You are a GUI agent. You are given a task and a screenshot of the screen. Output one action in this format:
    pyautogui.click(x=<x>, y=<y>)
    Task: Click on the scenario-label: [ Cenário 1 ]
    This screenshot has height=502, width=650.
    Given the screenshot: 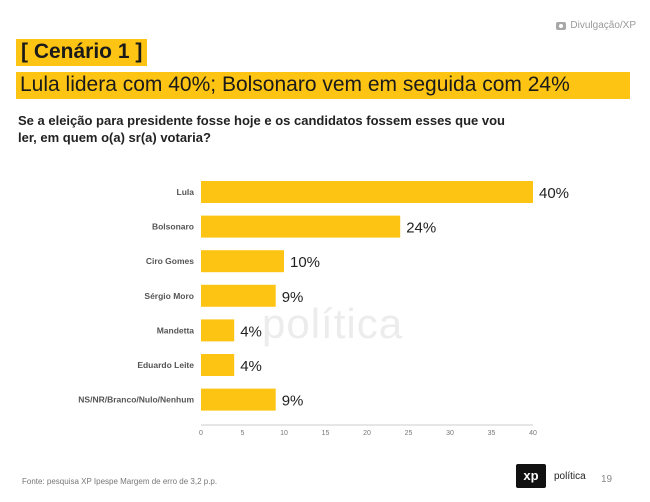 What is the action you would take?
    pyautogui.click(x=82, y=52)
    